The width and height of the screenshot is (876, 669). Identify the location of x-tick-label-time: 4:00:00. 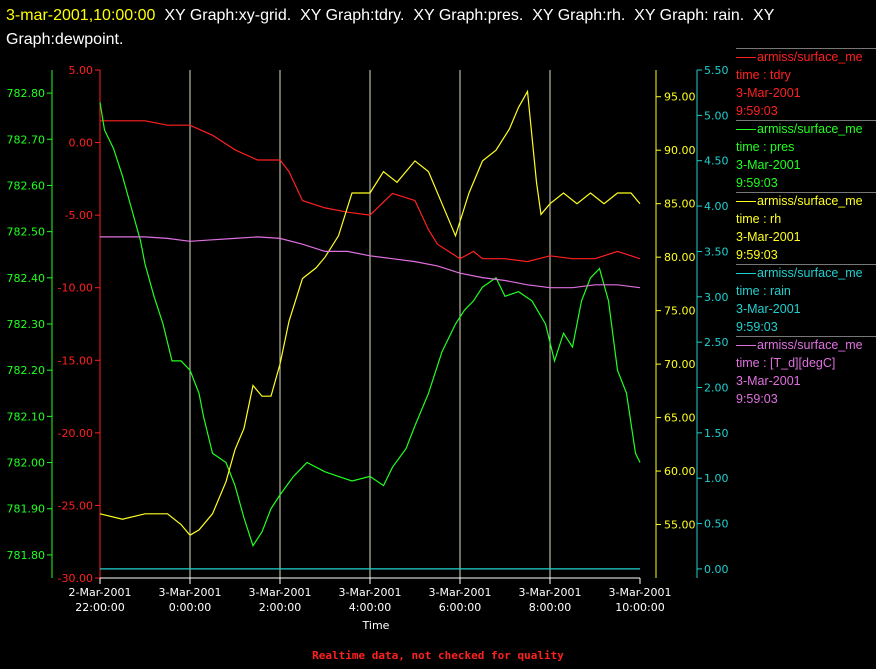
(370, 607).